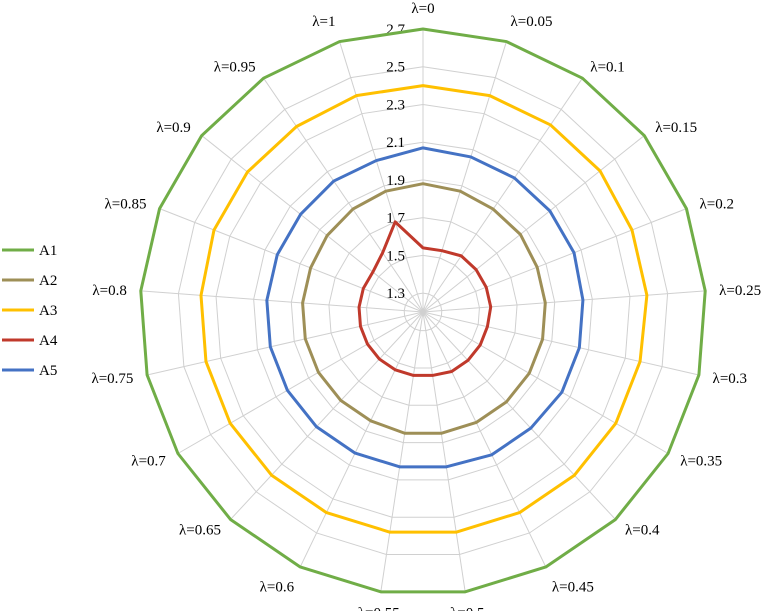 This screenshot has width=765, height=611. What do you see at coordinates (126, 204) in the screenshot?
I see `category-label: λ=0.85` at bounding box center [126, 204].